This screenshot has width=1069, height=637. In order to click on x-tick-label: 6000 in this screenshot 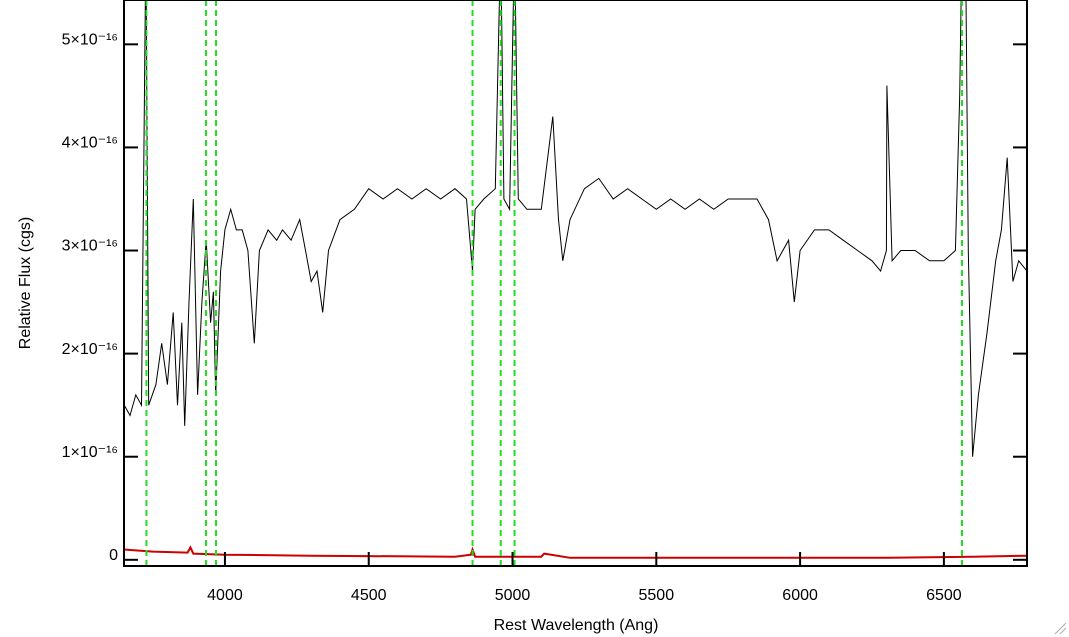, I will do `click(800, 595)`.